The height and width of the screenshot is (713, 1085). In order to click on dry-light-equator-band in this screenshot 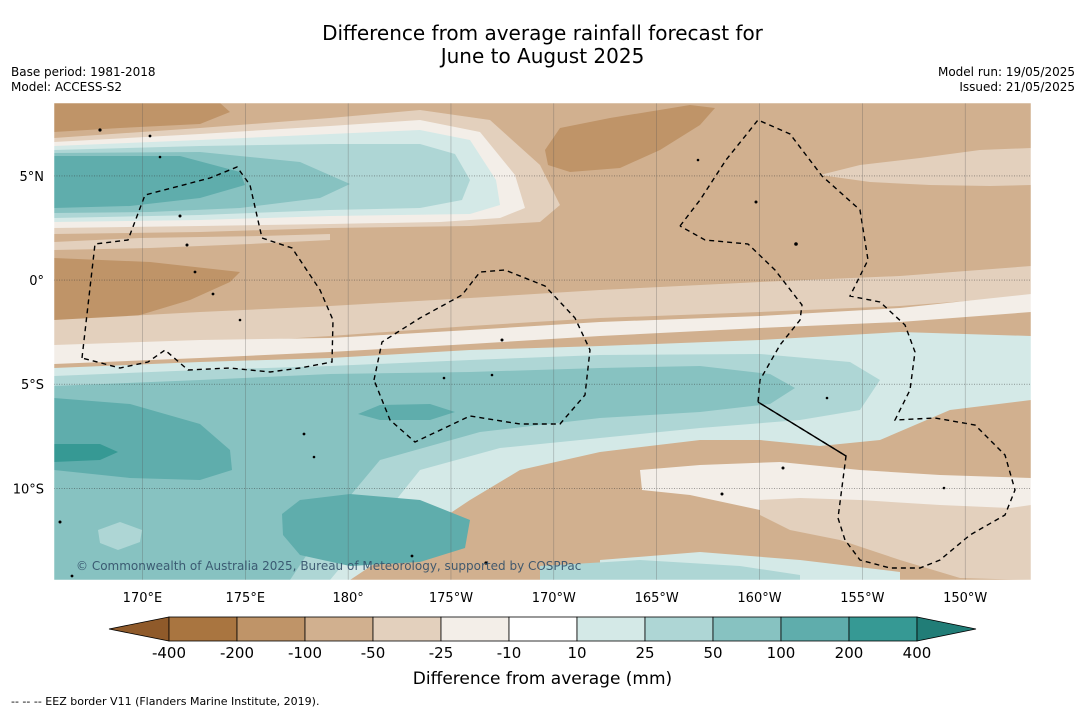, I will do `click(542, 309)`.